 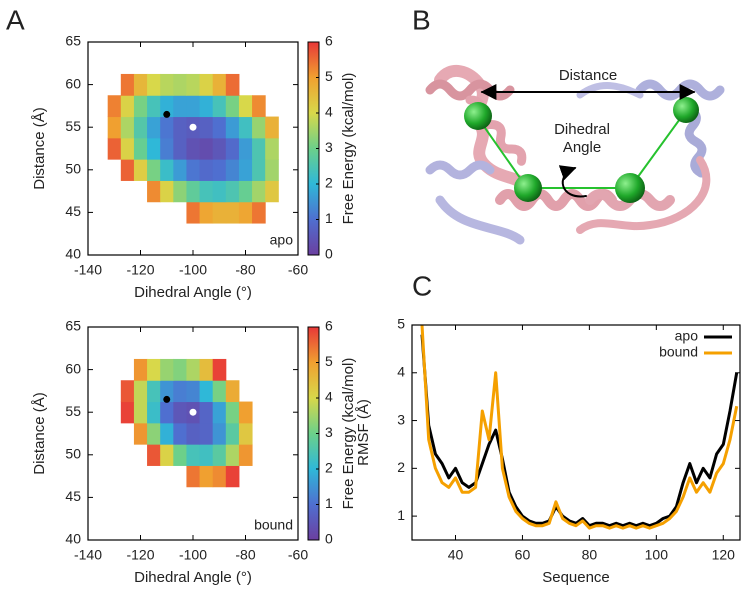 What do you see at coordinates (590, 555) in the screenshot?
I see `x-tick-label: 80` at bounding box center [590, 555].